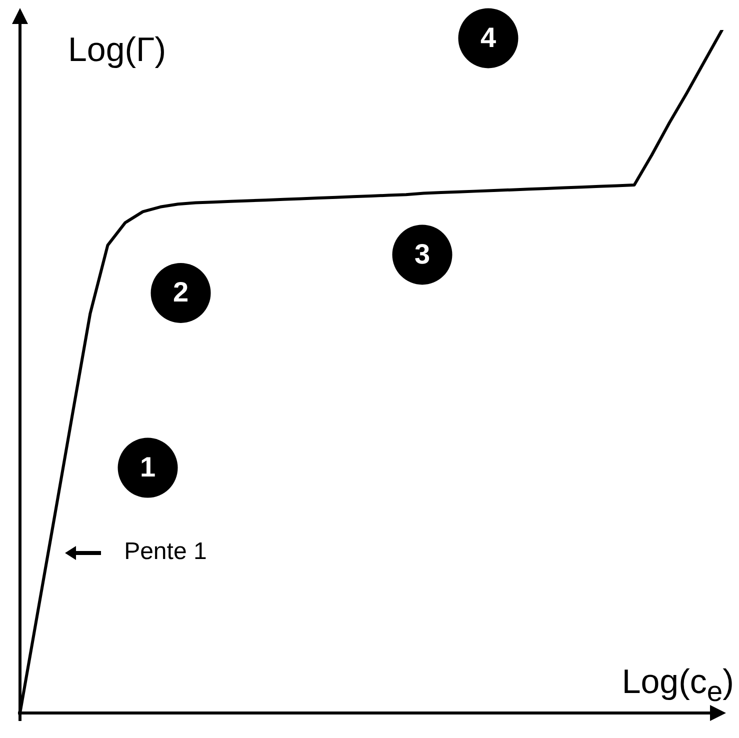 The image size is (739, 738). What do you see at coordinates (148, 467) in the screenshot?
I see `annotation: 1` at bounding box center [148, 467].